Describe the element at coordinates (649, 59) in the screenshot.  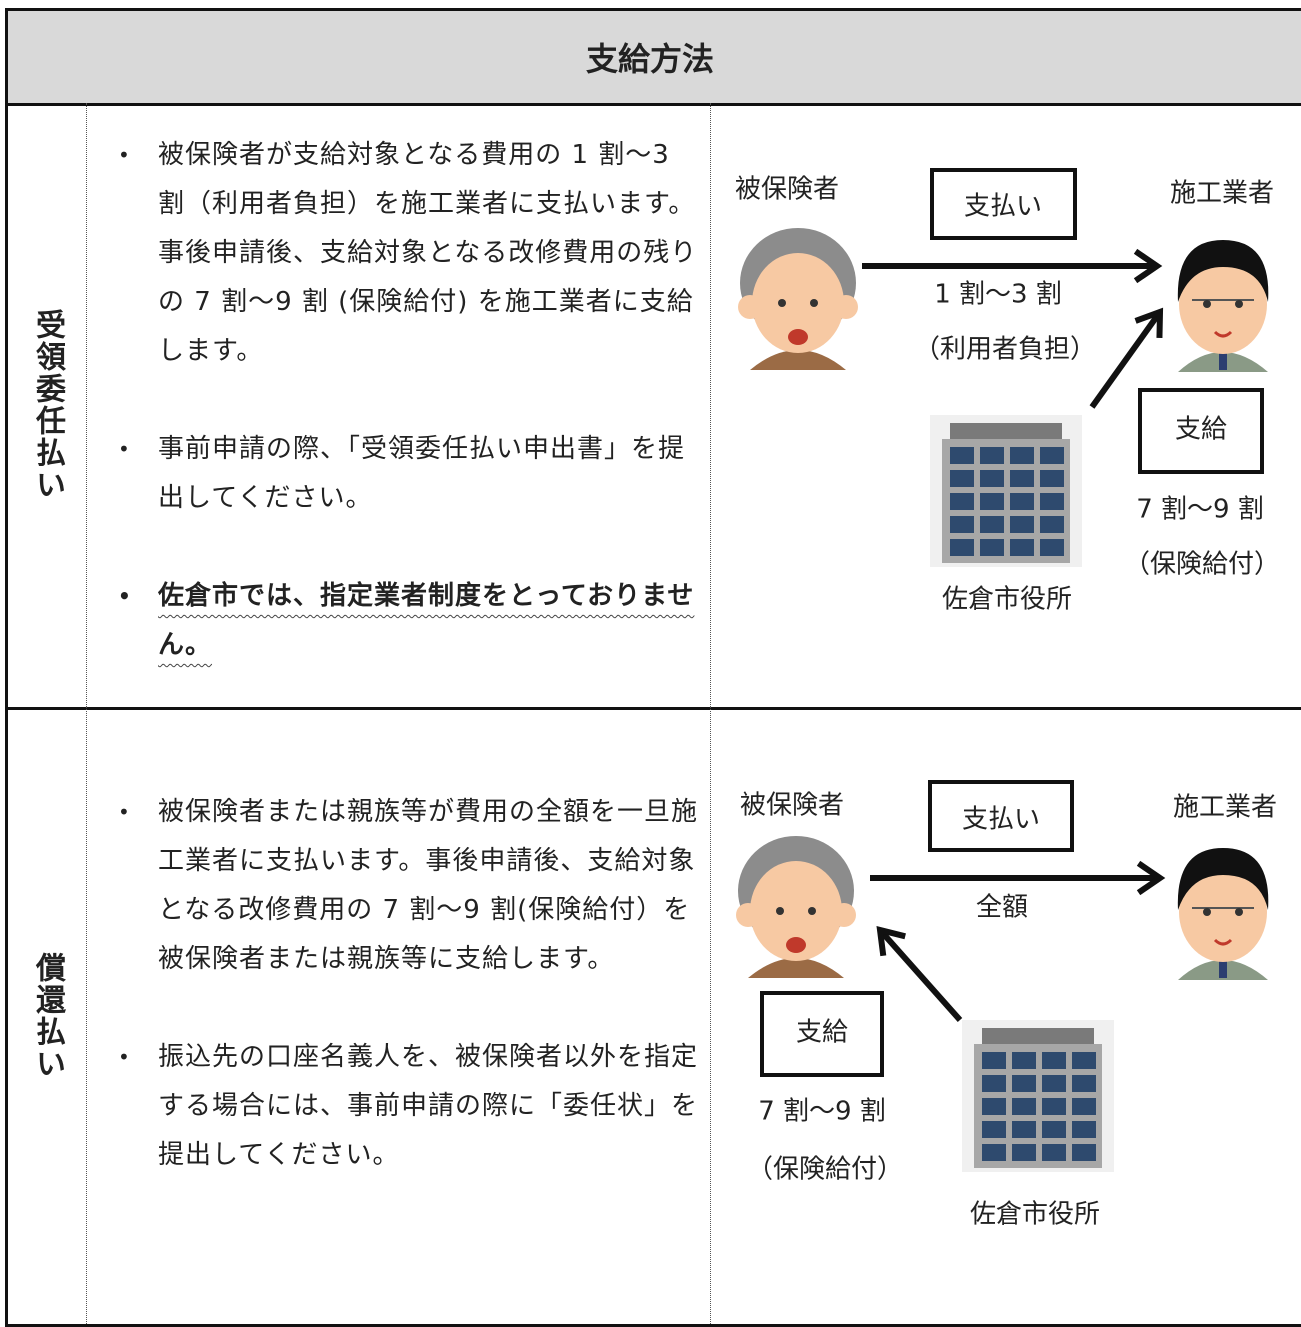
I see `title: 支給方法` at that location.